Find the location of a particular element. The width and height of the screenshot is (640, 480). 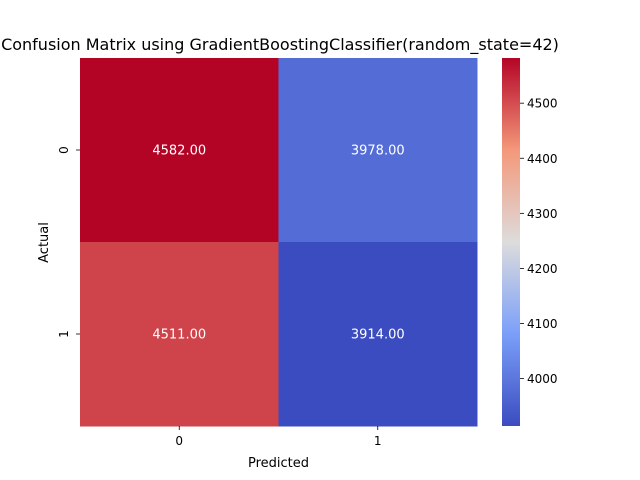

heatmap-cell-r1-c1 is located at coordinates (378, 334).